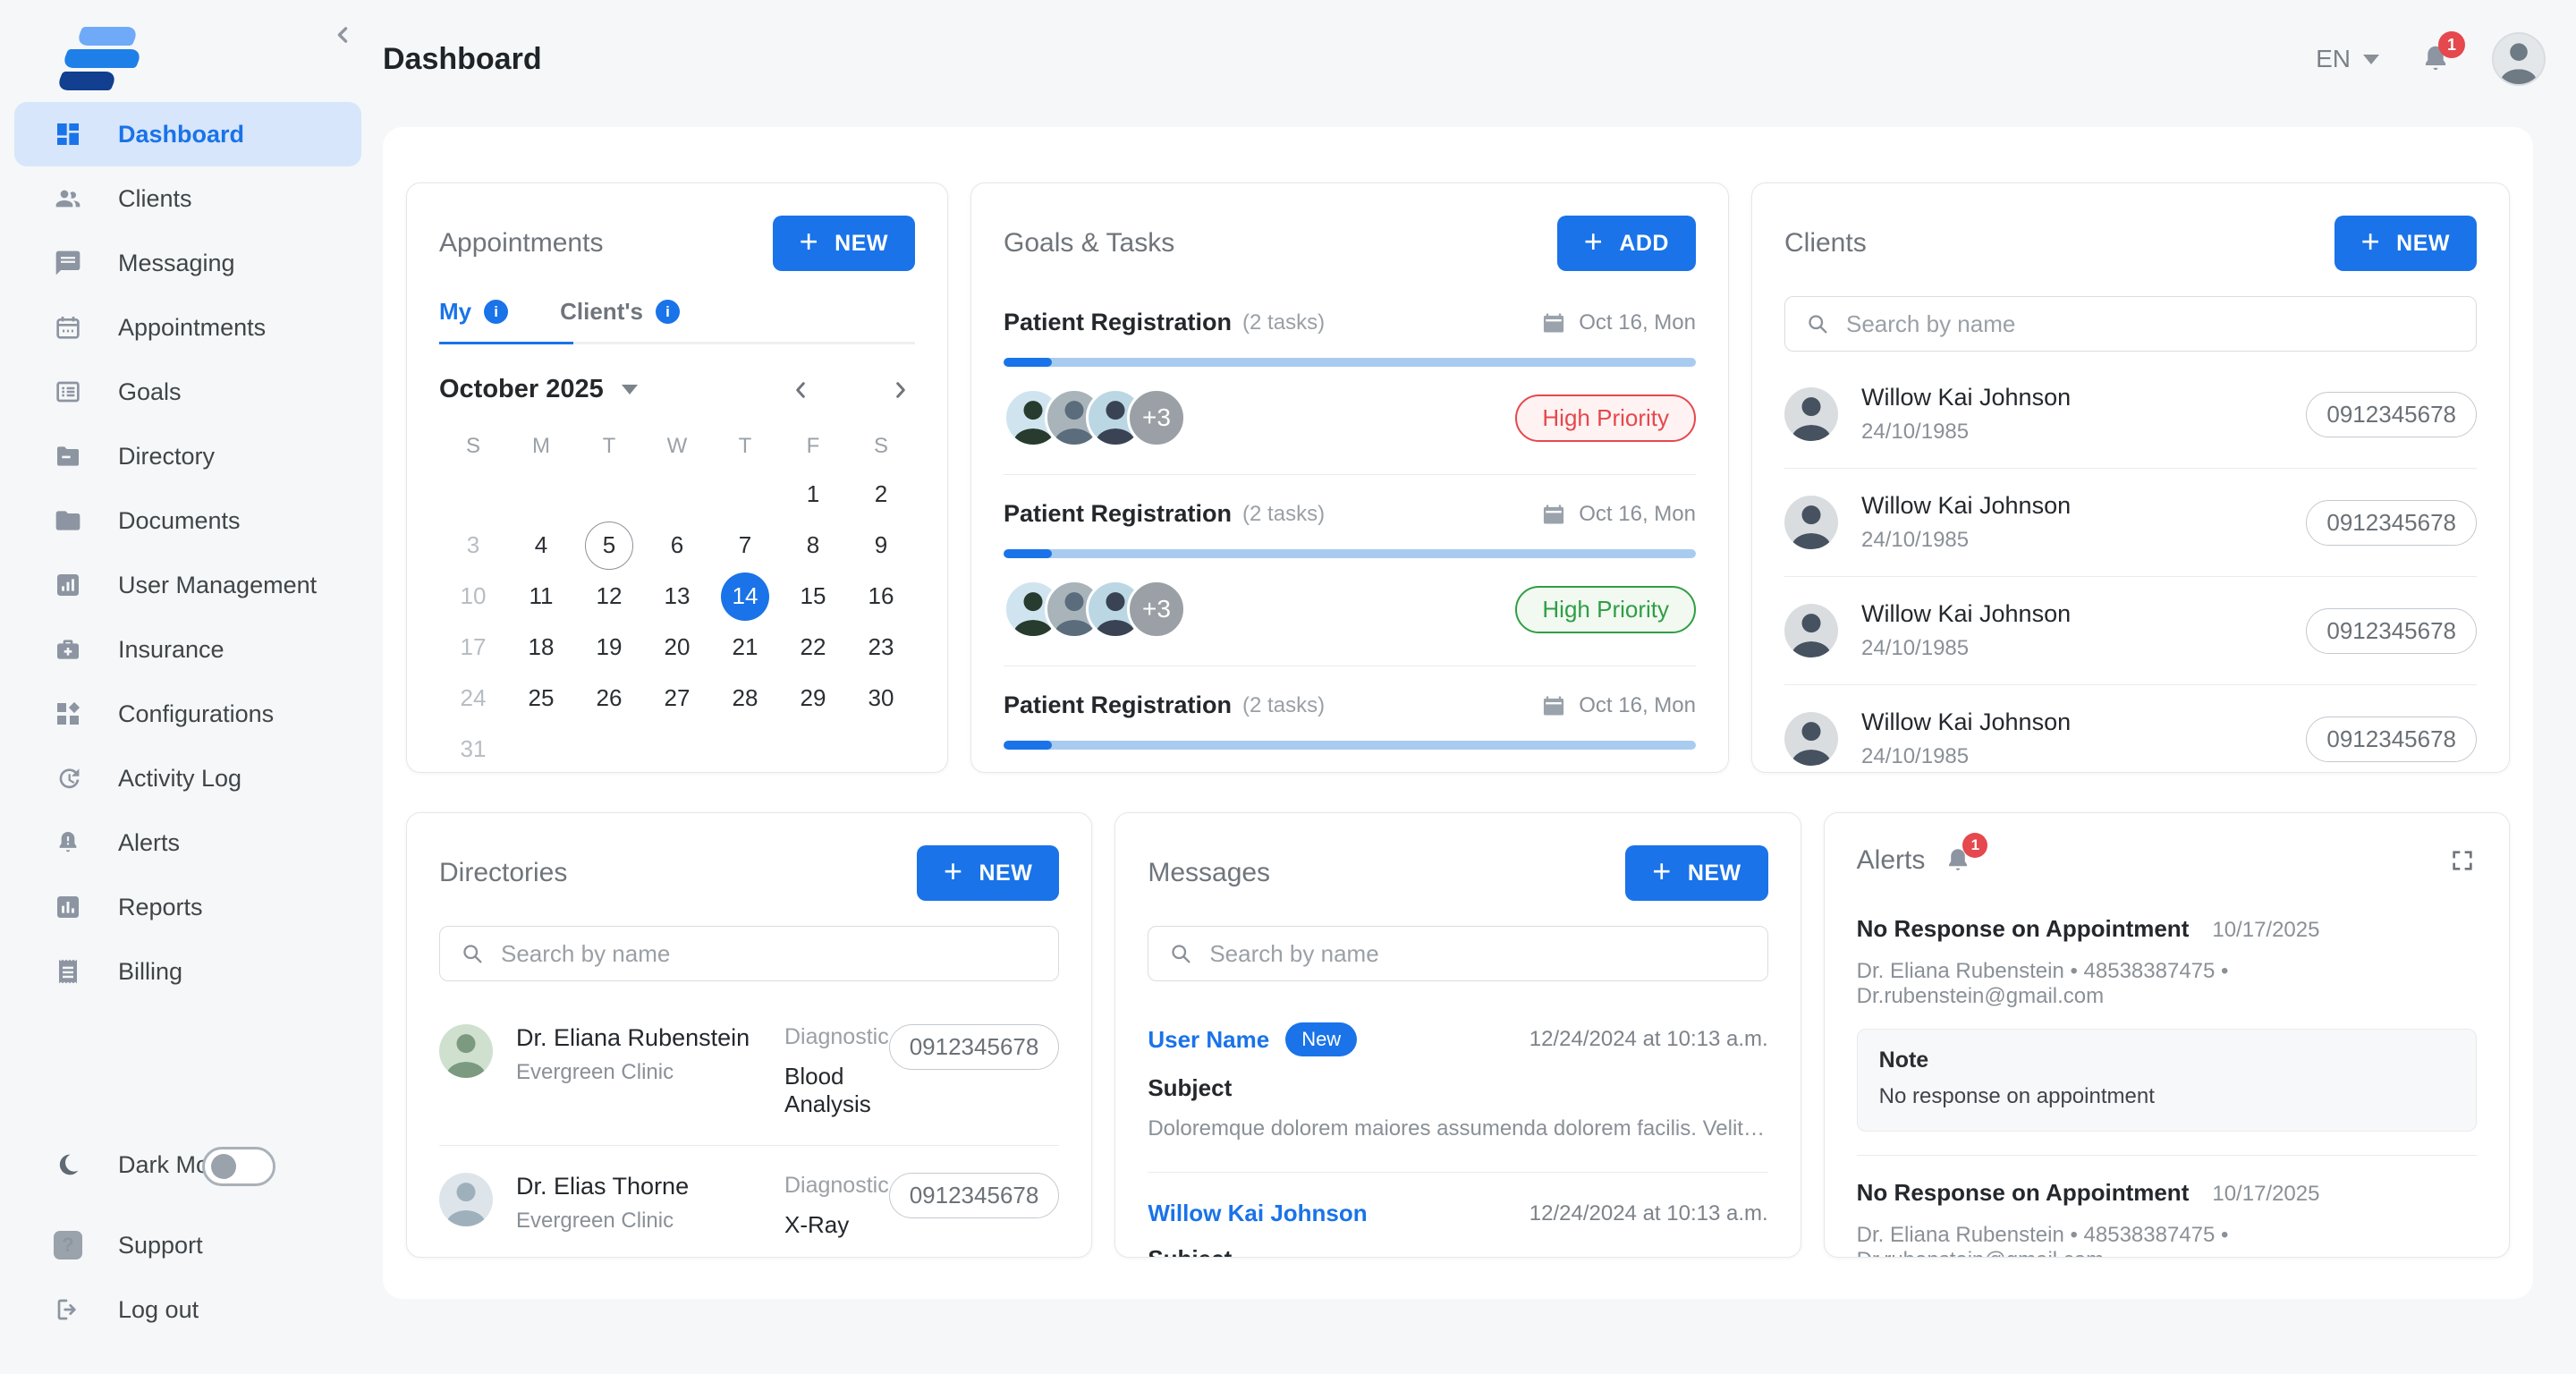 The image size is (2576, 1374). I want to click on calendar-day: 31, so click(473, 748).